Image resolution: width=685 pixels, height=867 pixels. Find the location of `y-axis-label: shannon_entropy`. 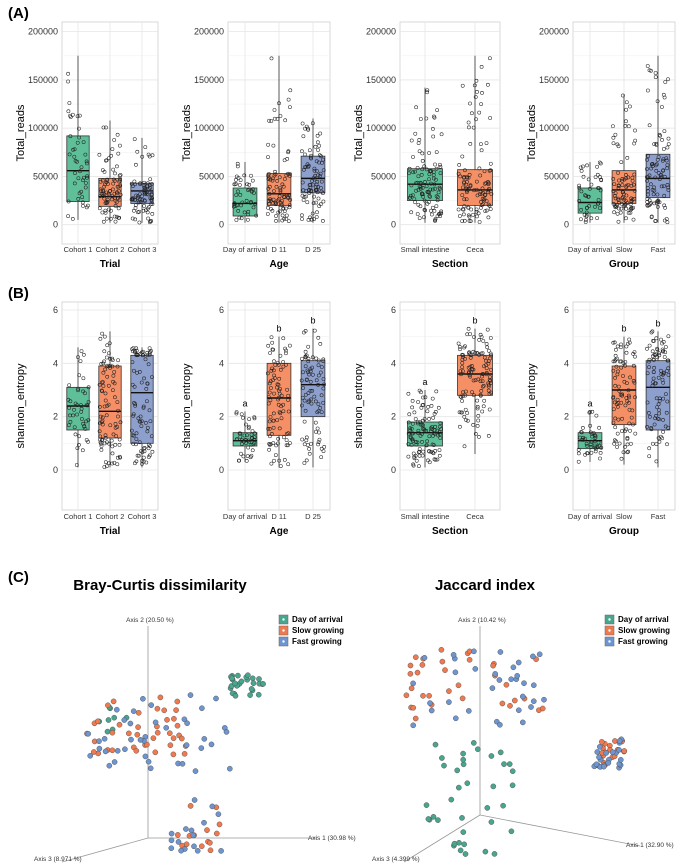

y-axis-label: shannon_entropy is located at coordinates (21, 406).